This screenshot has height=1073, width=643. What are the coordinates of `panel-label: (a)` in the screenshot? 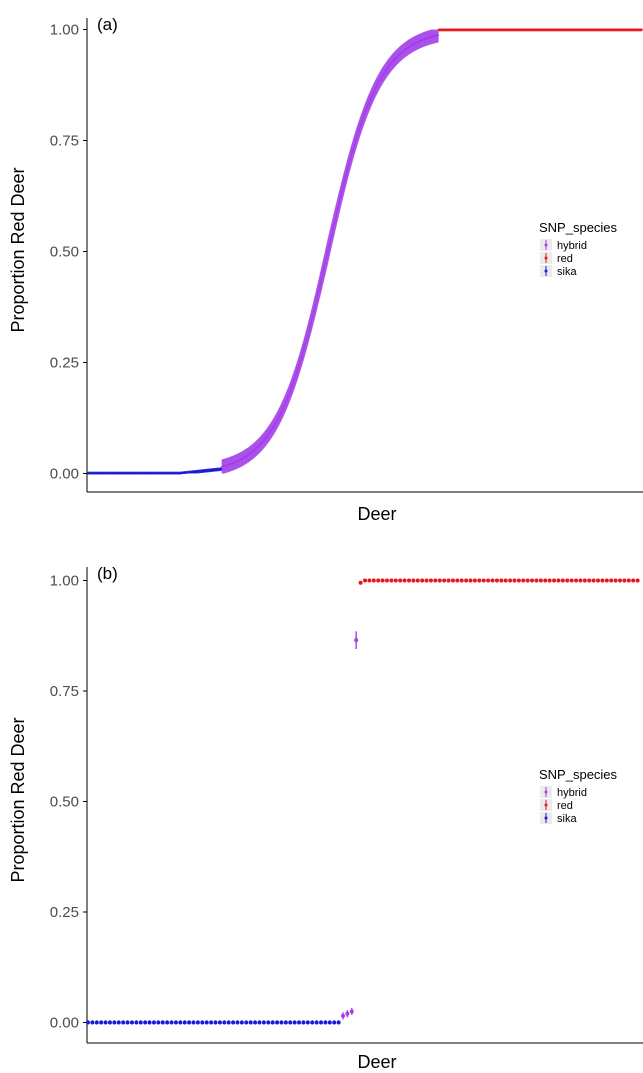 It's located at (107, 24).